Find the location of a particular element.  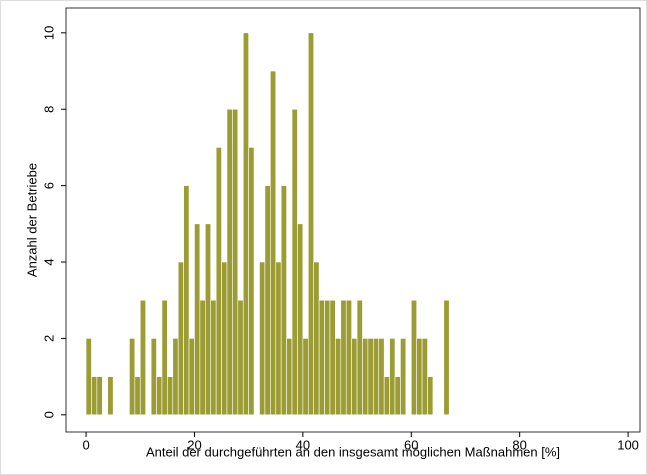

x-tick-label: 60 is located at coordinates (411, 444).